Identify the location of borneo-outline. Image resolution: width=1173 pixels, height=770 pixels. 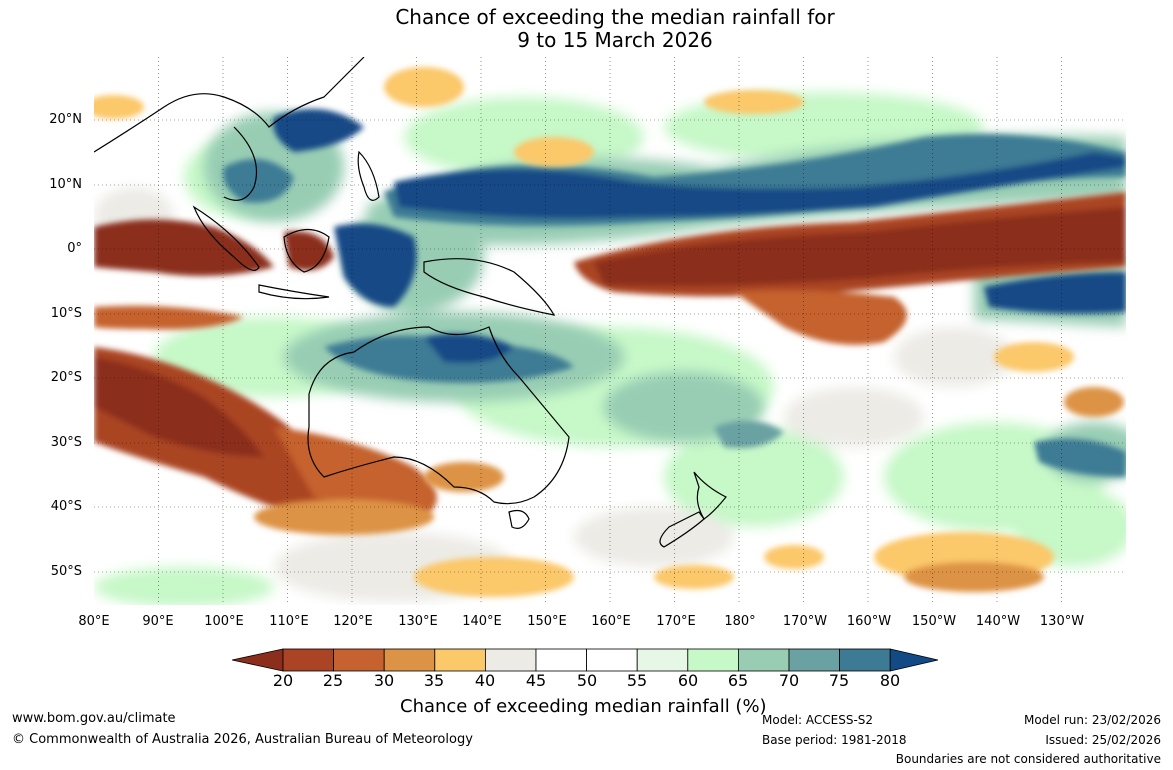
(306, 250).